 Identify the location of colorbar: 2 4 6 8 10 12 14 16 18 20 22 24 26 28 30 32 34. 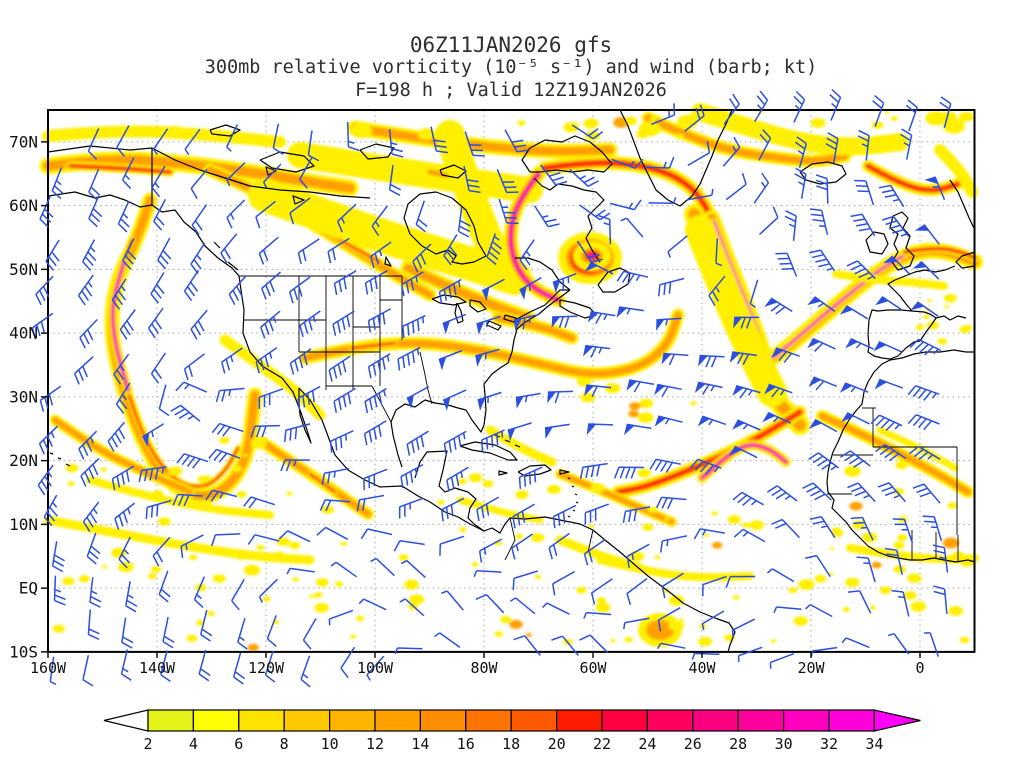
(512, 731).